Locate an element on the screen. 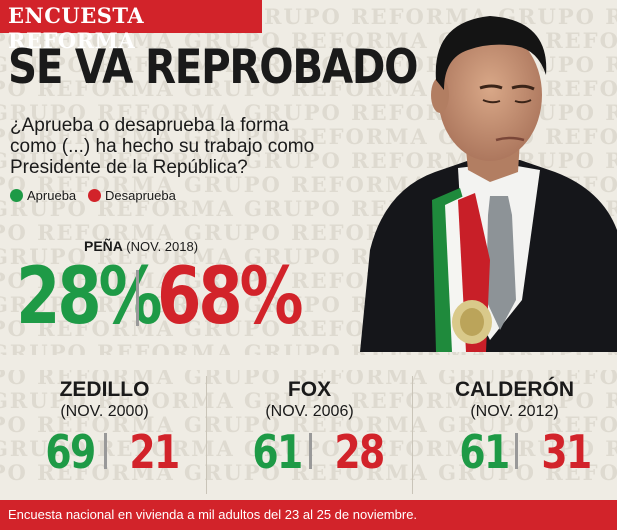 The width and height of the screenshot is (617, 530). section-divider is located at coordinates (308, 362).